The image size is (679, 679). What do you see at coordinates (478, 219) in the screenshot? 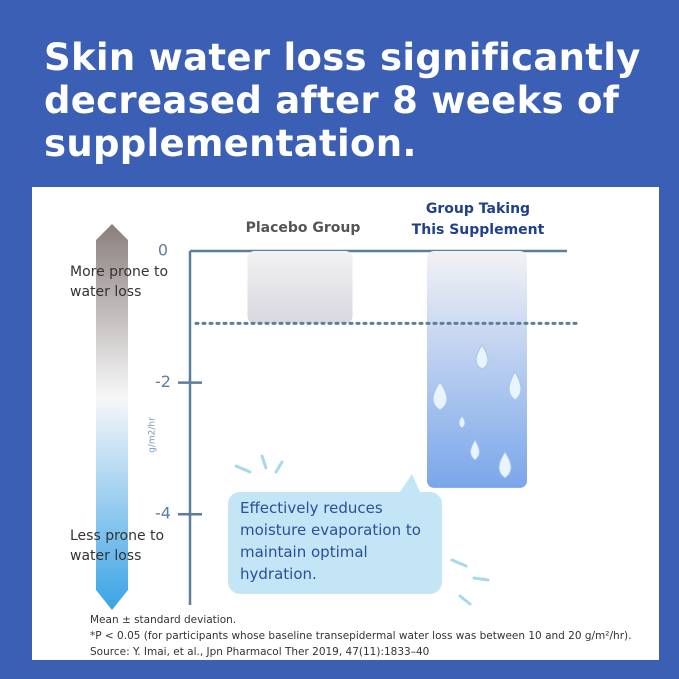
I see `category-label: Group Taking This Supplement` at bounding box center [478, 219].